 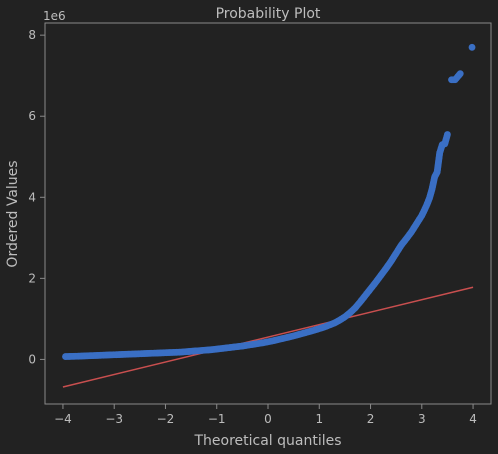 I want to click on x-tick-label: −3, so click(x=114, y=419).